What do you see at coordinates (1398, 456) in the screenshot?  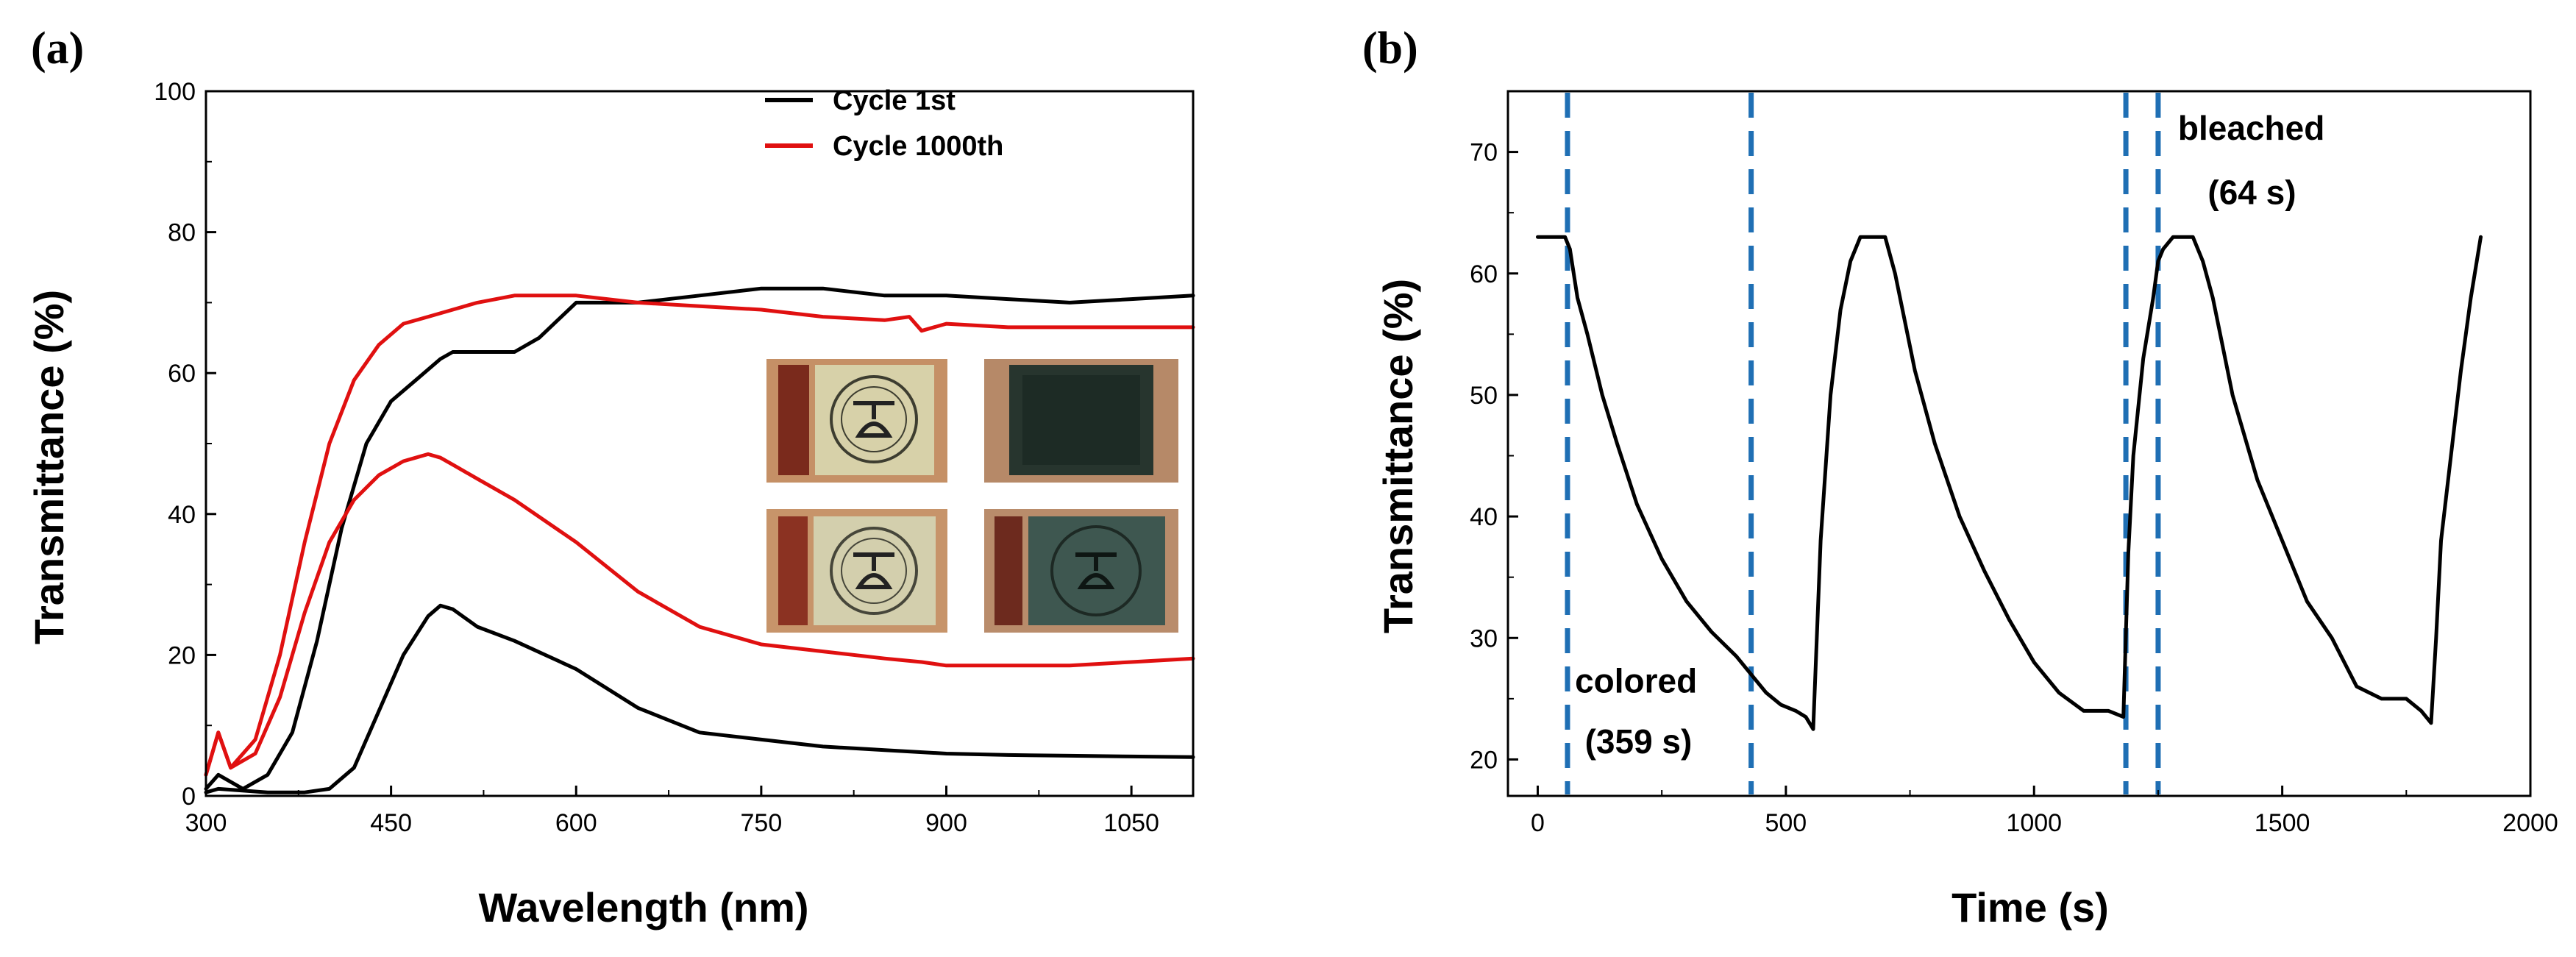 I see `y-axis-title-b: Transmittance (%)` at bounding box center [1398, 456].